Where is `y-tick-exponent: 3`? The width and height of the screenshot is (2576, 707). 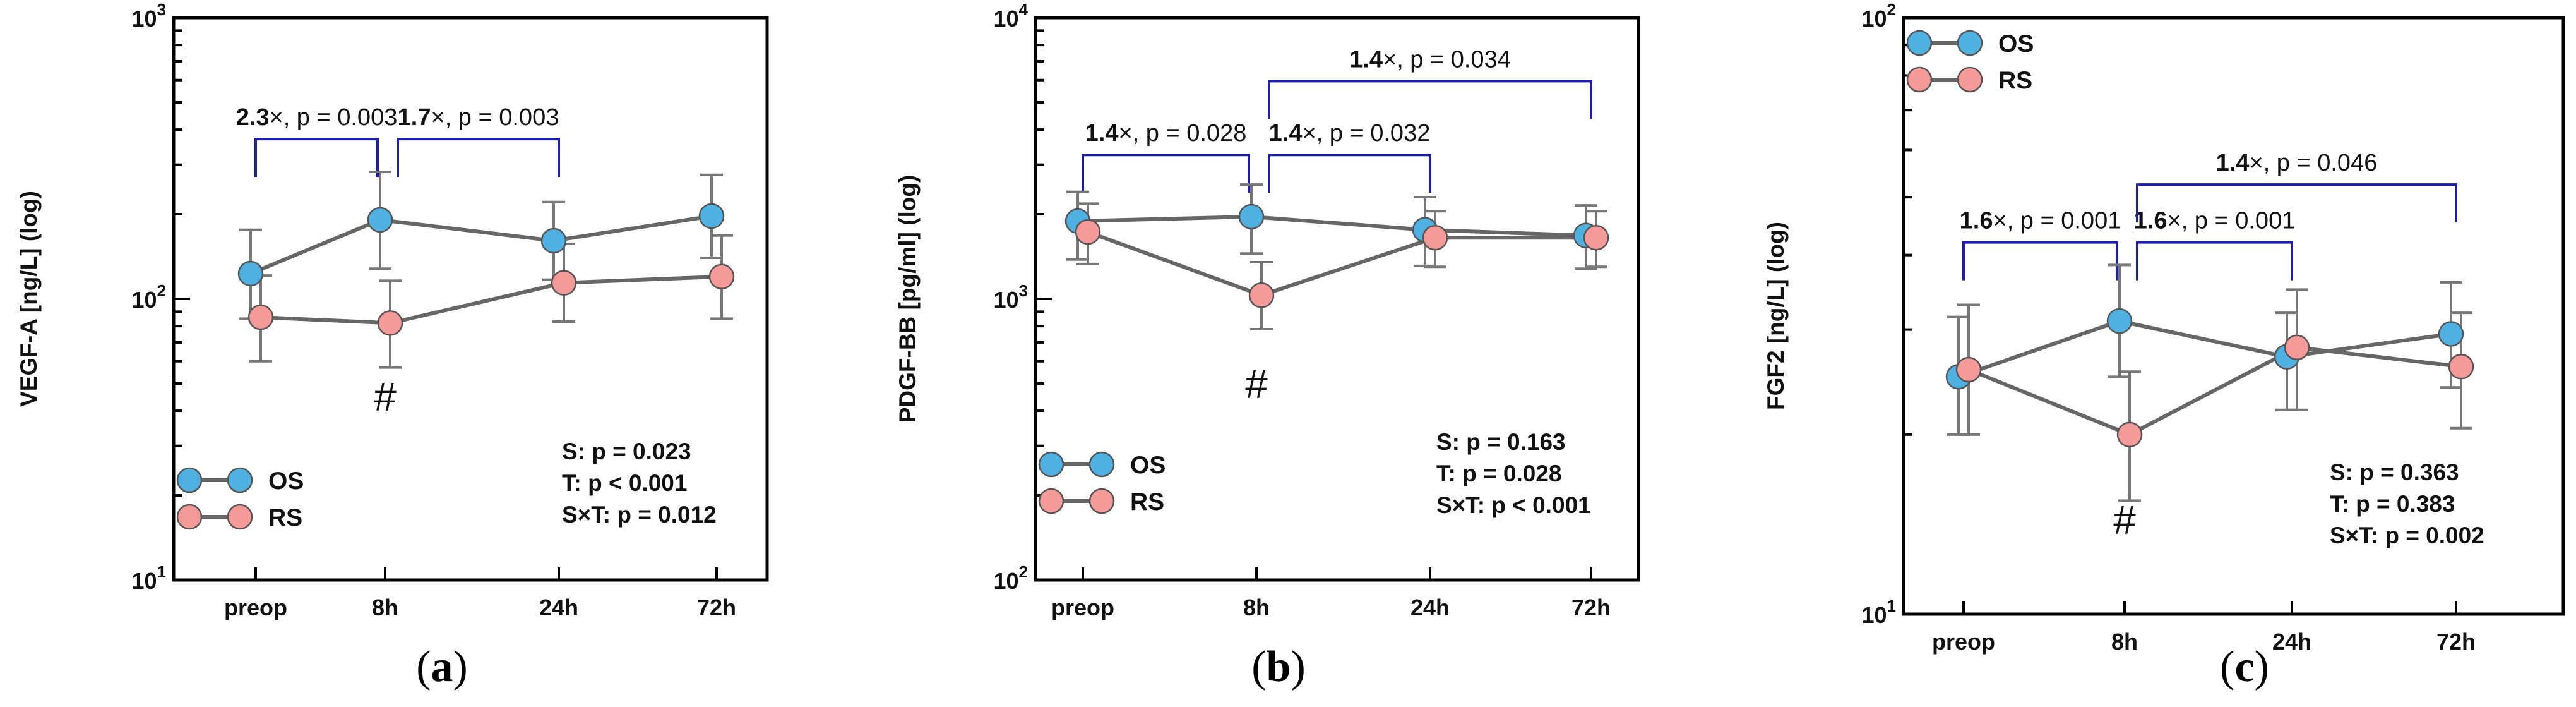 y-tick-exponent: 3 is located at coordinates (161, 9).